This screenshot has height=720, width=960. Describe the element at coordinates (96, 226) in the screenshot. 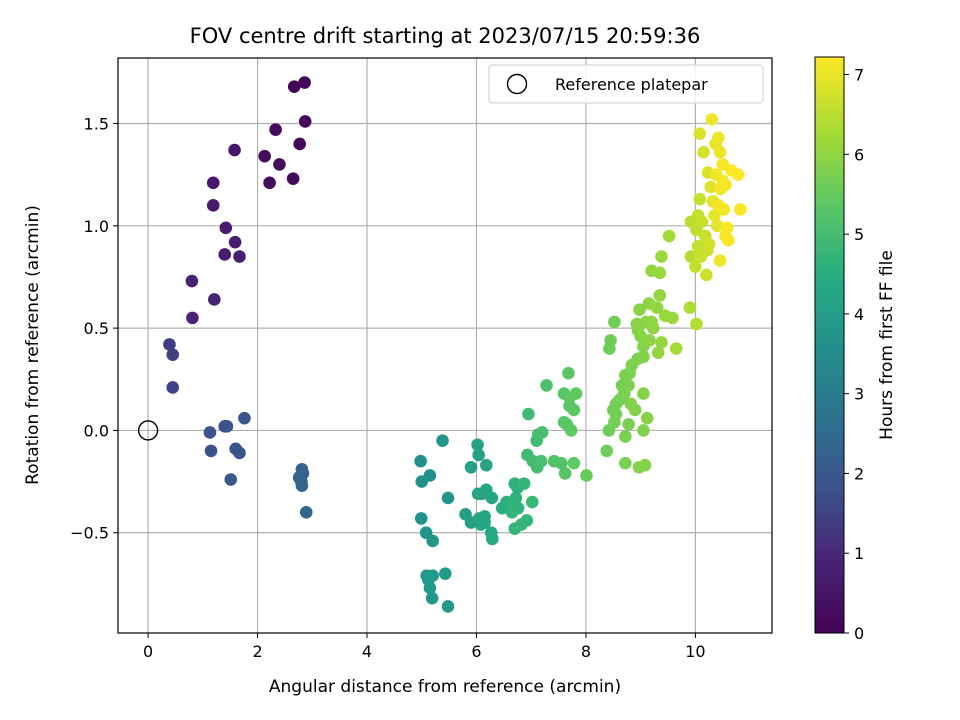

I see `y-tick-label: 1.0` at that location.